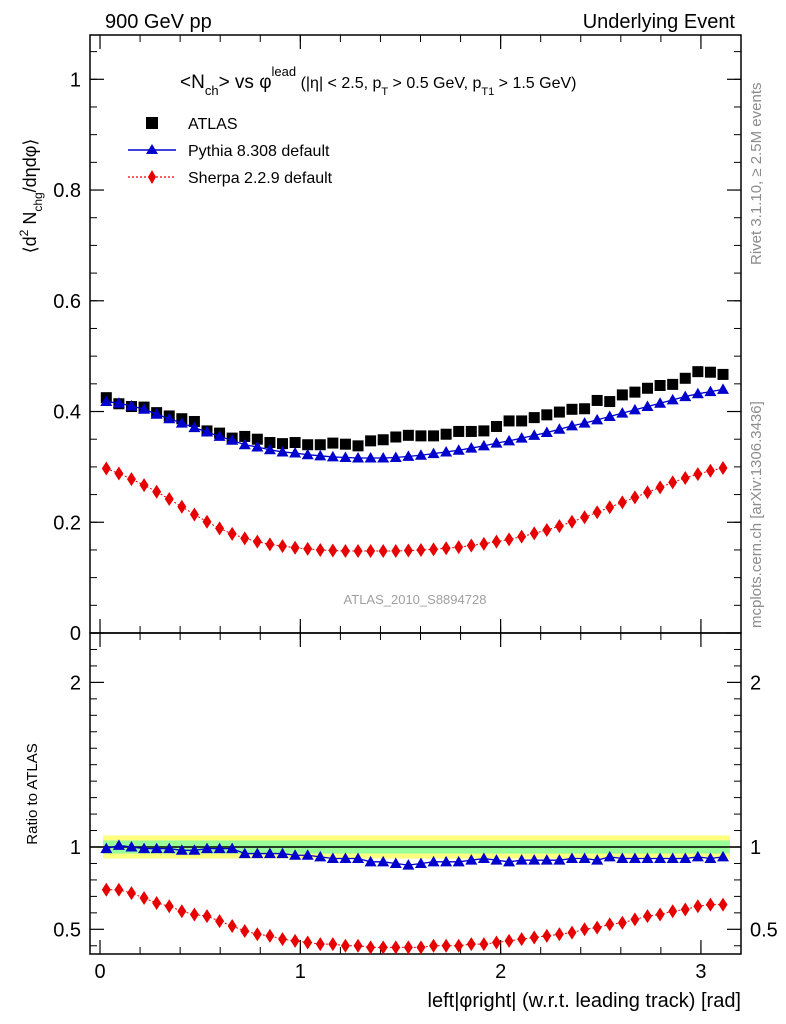  What do you see at coordinates (260, 178) in the screenshot?
I see `legend-sherpa-label: Sherpa 2.2.9 default` at bounding box center [260, 178].